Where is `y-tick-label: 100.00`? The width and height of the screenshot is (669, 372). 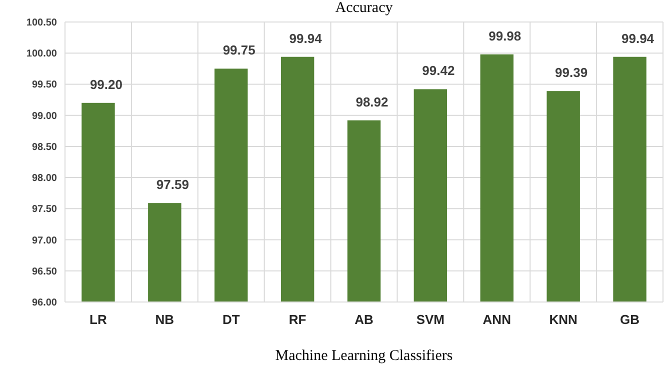
y-tick-label: 100.00 is located at coordinates (42, 54).